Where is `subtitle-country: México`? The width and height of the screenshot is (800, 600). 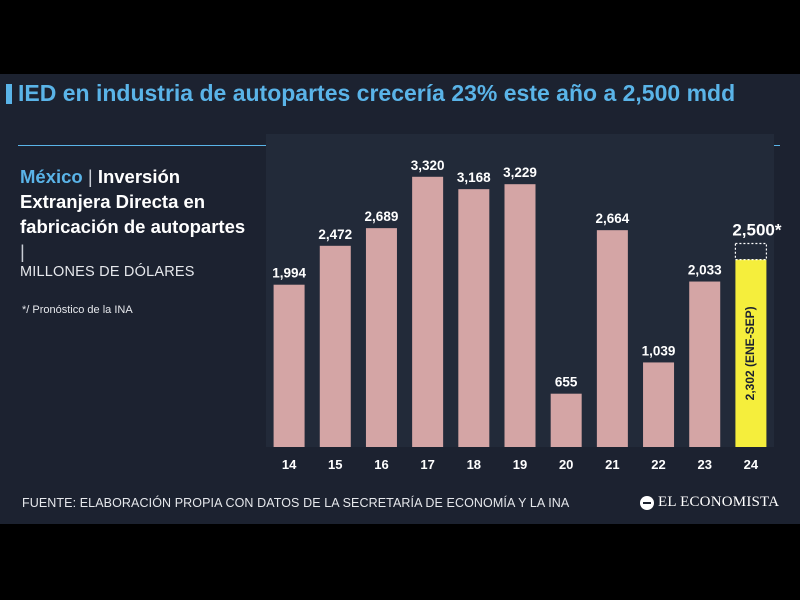 subtitle-country: México is located at coordinates (51, 176).